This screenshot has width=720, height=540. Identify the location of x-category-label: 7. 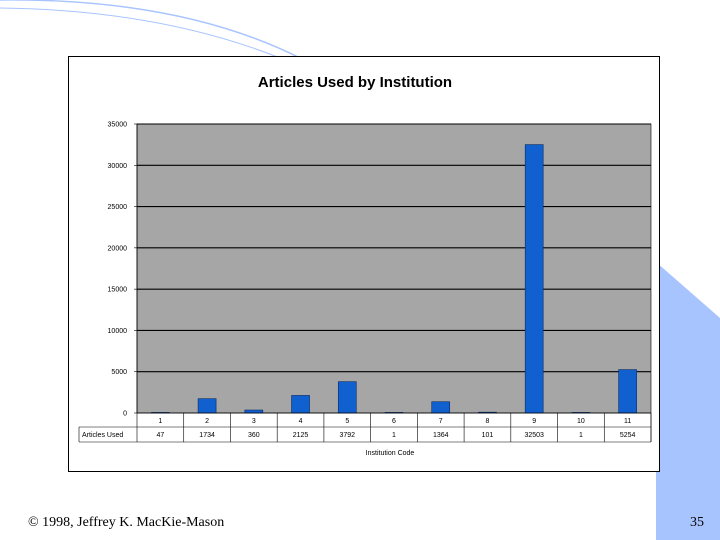
(441, 421).